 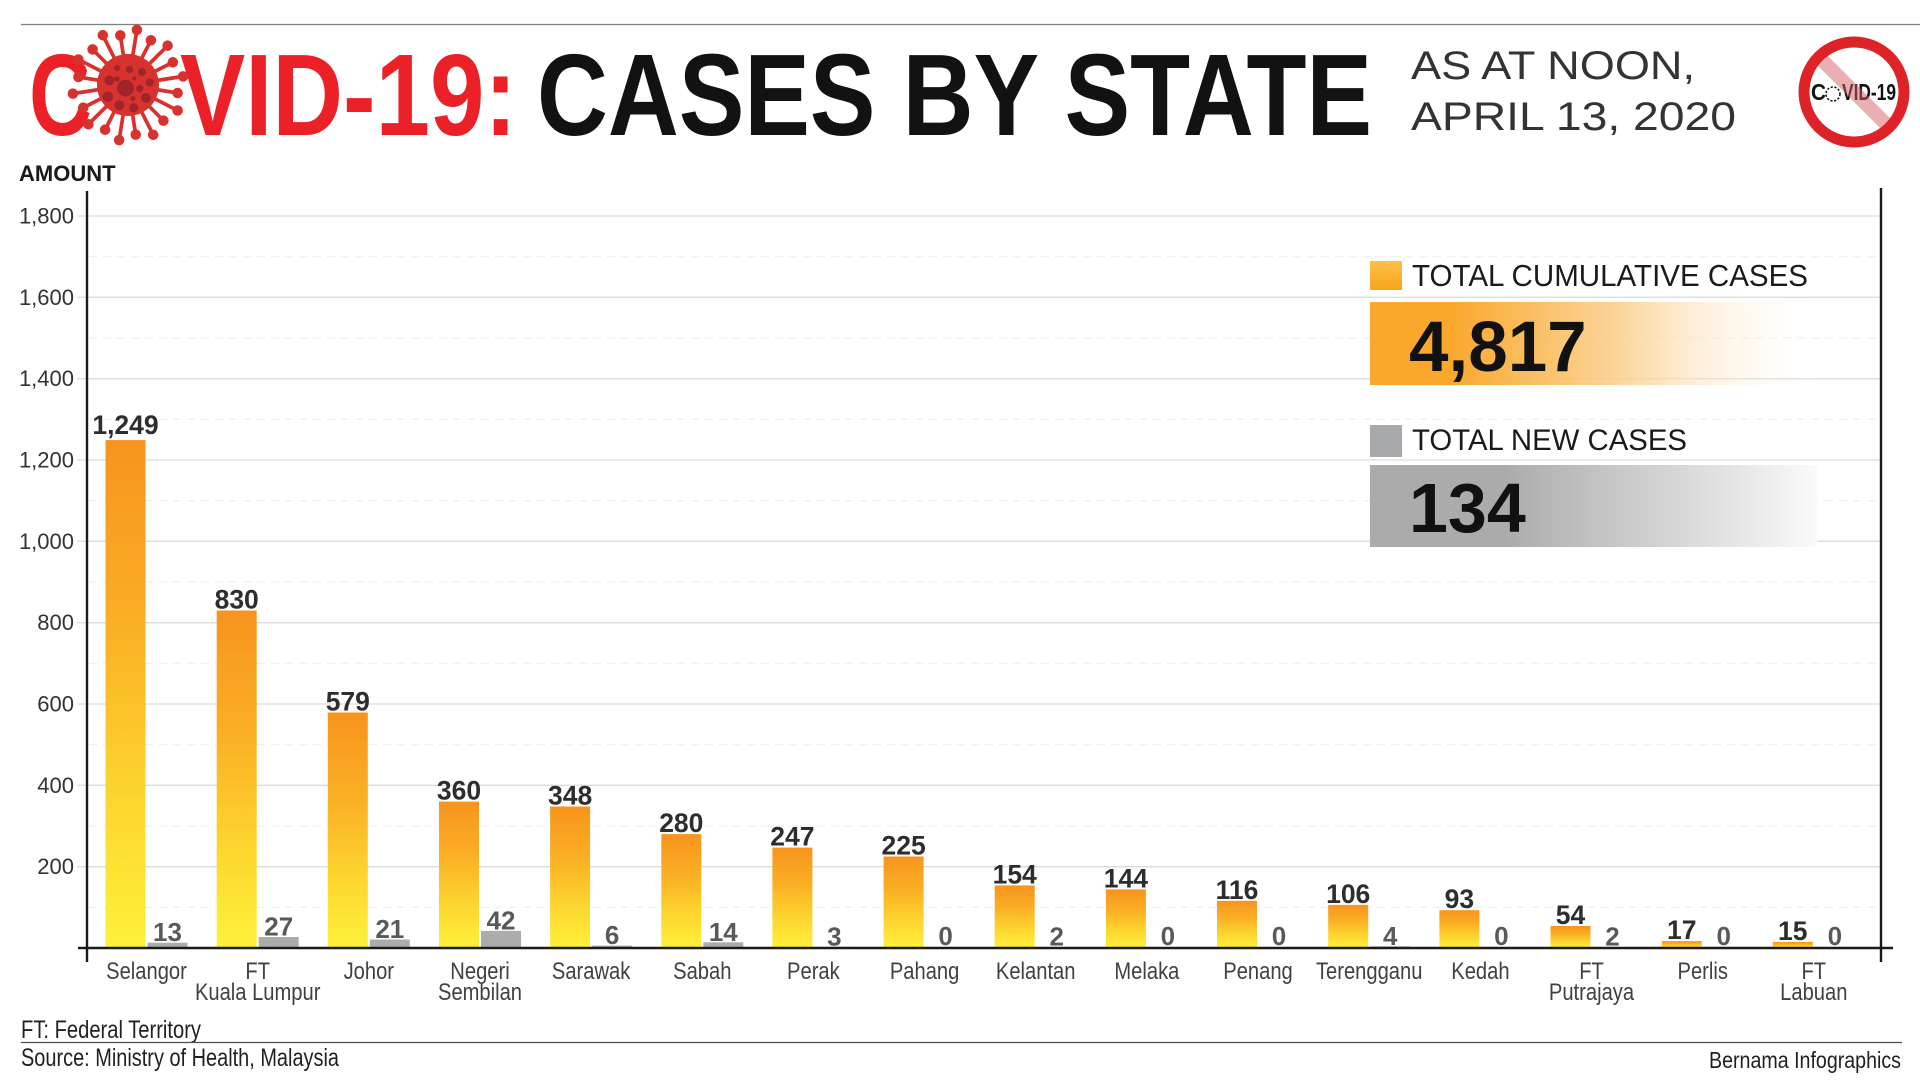 What do you see at coordinates (1467, 508) in the screenshot?
I see `svg-text: 134` at bounding box center [1467, 508].